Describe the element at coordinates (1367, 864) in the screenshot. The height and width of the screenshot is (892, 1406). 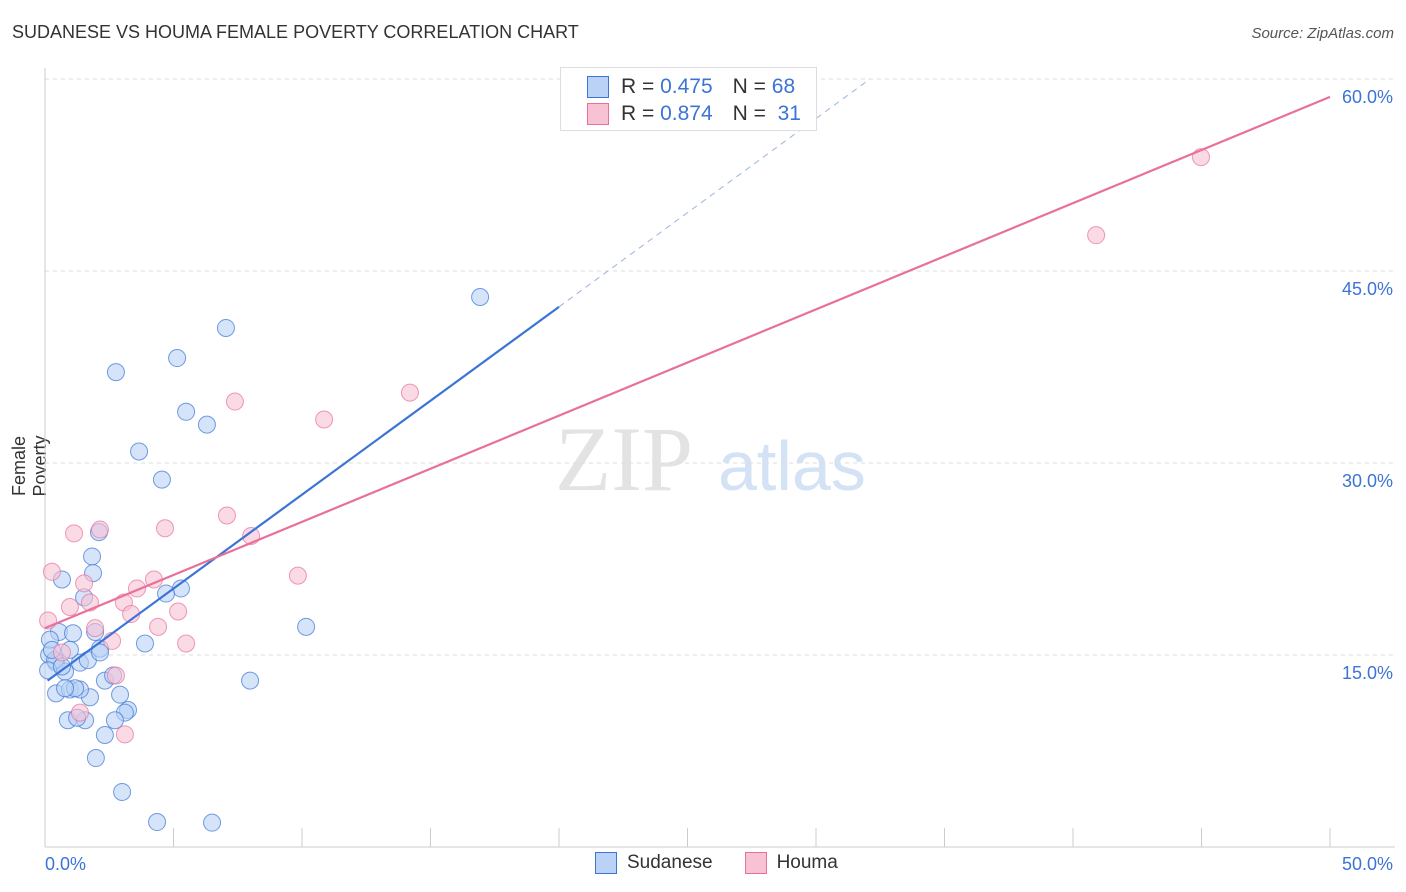
I see `x-tick-label: 50.0%` at that location.